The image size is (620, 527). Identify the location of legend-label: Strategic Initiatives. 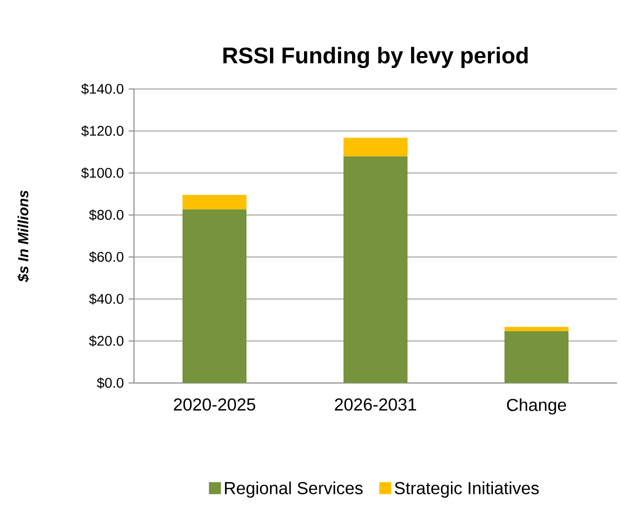
(466, 490).